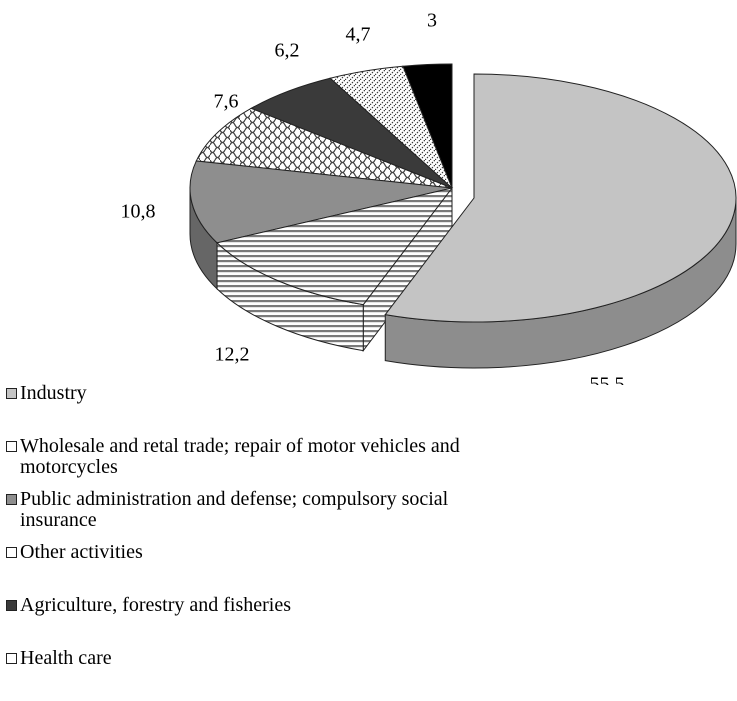  I want to click on legend-item: Industry, so click(266, 393).